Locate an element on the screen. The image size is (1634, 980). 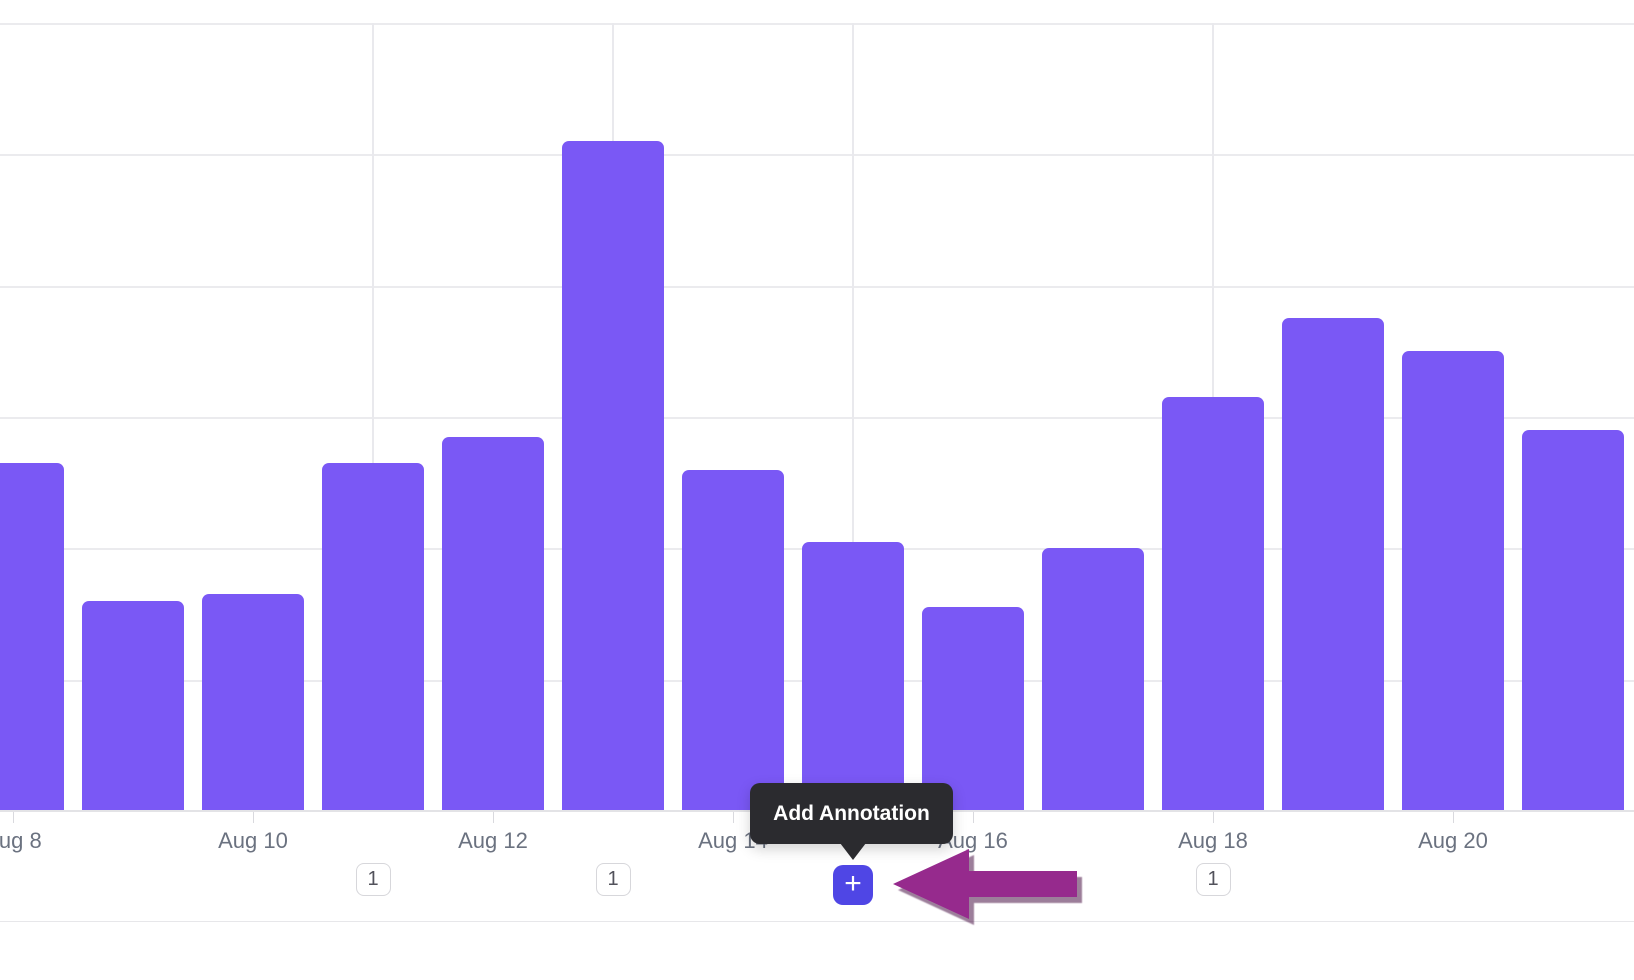
add-annotation-tooltip: Add Annotation is located at coordinates (851, 821).